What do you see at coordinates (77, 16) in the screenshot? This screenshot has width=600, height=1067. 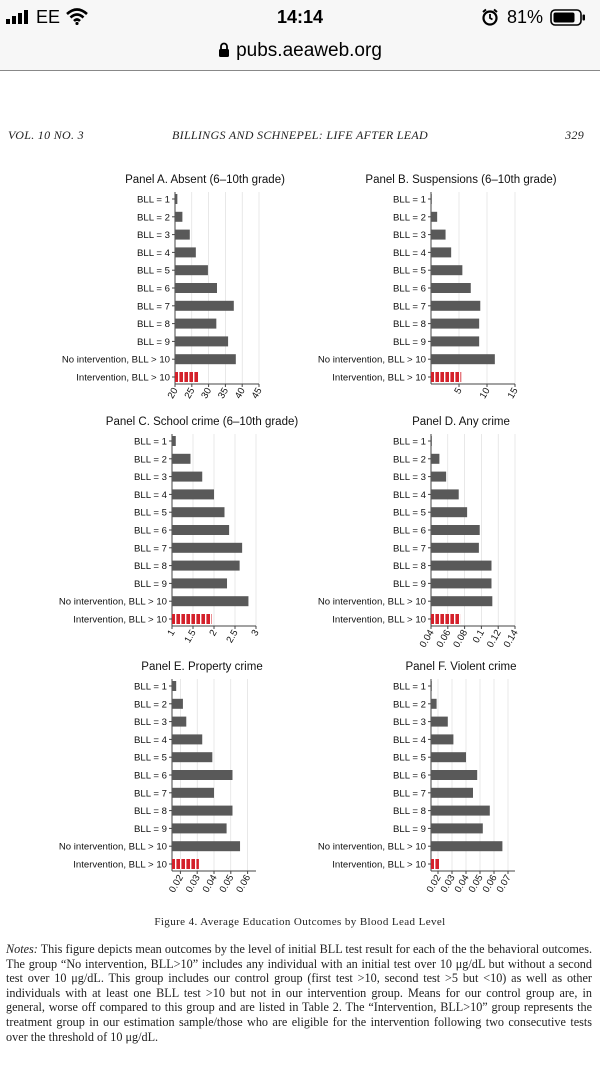 I see `wifi-icon` at bounding box center [77, 16].